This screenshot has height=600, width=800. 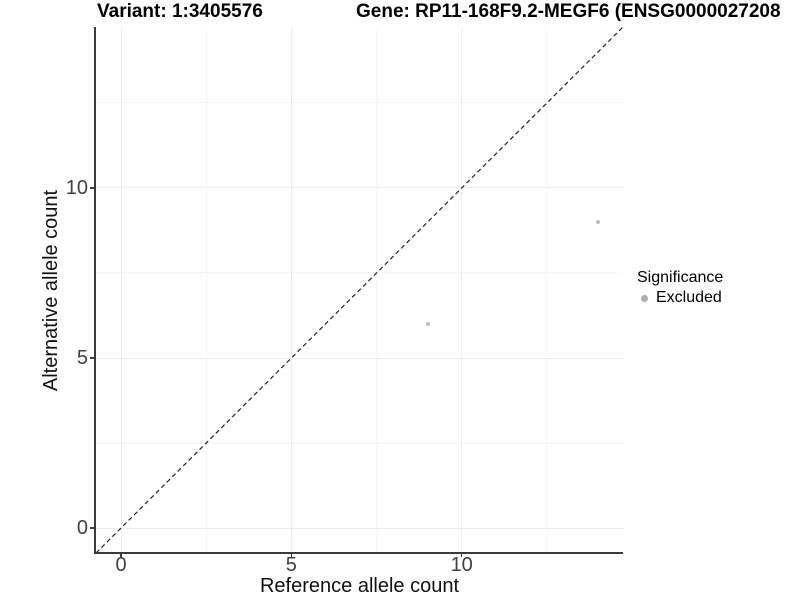 I want to click on legend-items: Excluded, so click(x=680, y=298).